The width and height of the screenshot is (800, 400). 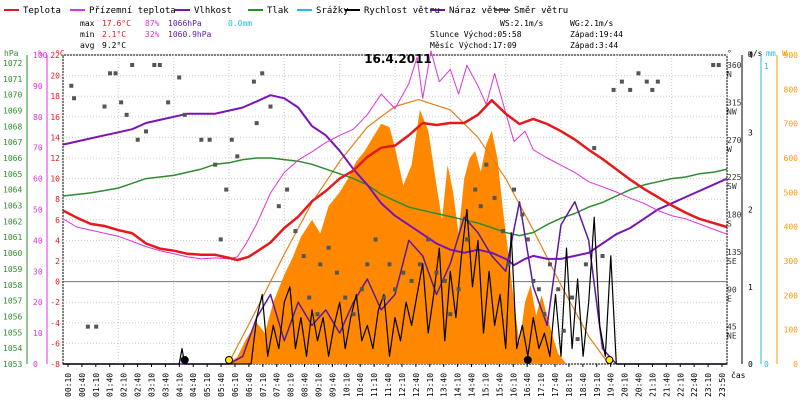 I want to click on tick-dir-deg: 225, so click(x=734, y=177).